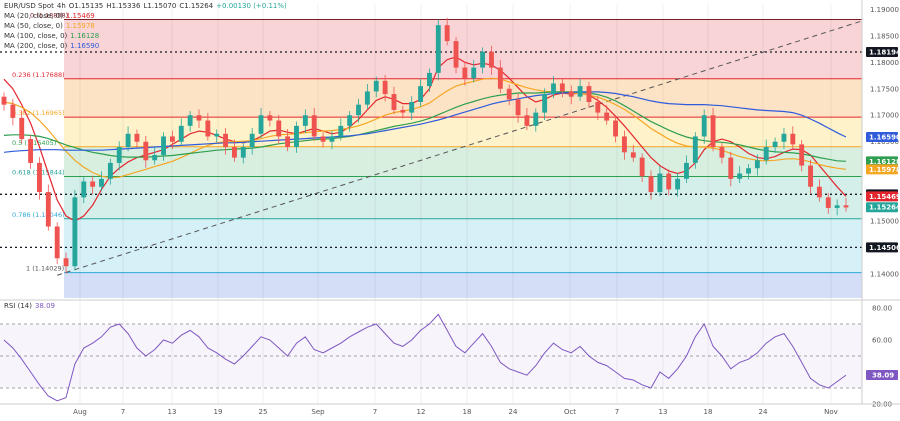  Describe the element at coordinates (38, 113) in the screenshot. I see `fib-label: 0.382 (1.16965)` at that location.